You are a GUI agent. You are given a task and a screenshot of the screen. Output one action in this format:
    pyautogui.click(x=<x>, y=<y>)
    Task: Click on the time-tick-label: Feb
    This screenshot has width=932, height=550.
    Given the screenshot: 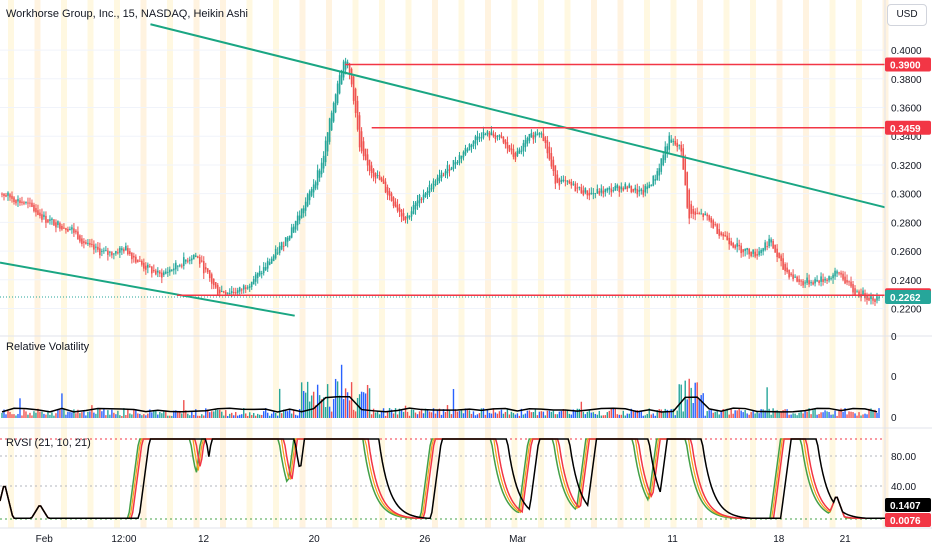 What is the action you would take?
    pyautogui.click(x=45, y=539)
    